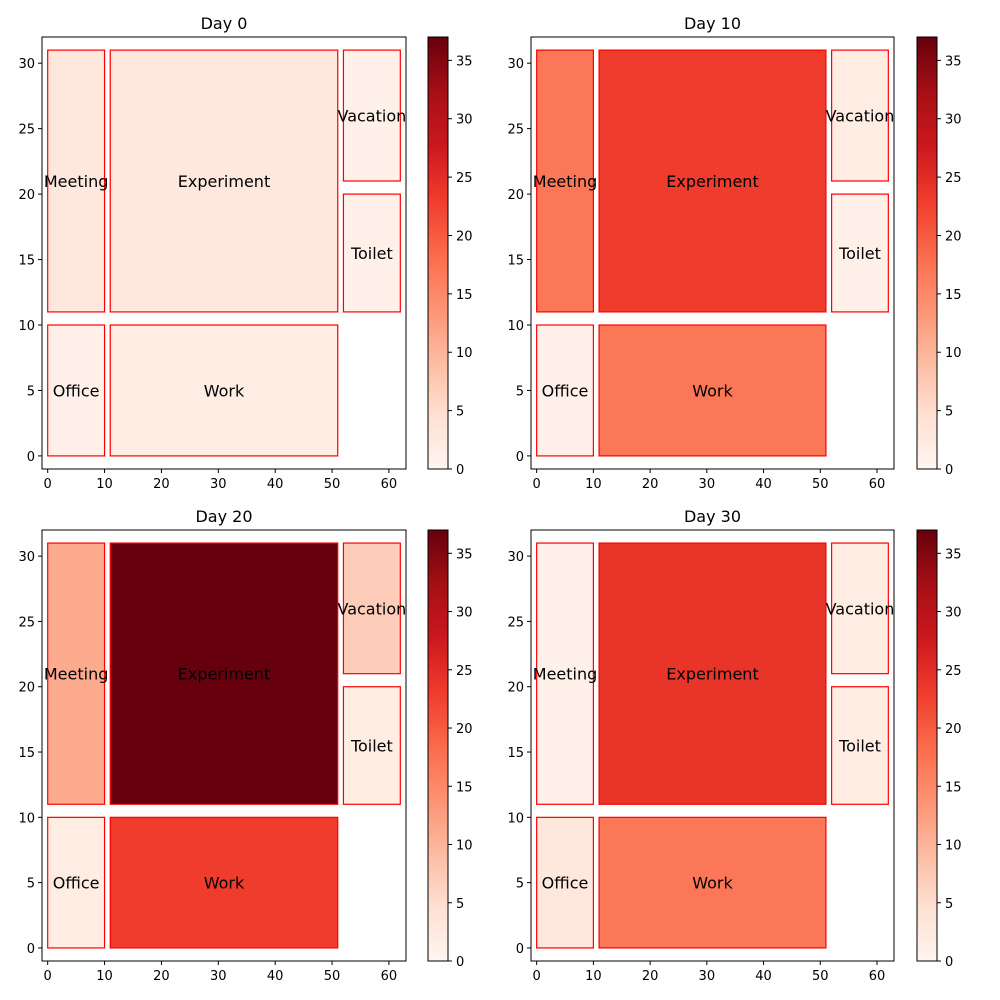 The image size is (1000, 1000). What do you see at coordinates (712, 23) in the screenshot?
I see `panel-title: Day 10` at bounding box center [712, 23].